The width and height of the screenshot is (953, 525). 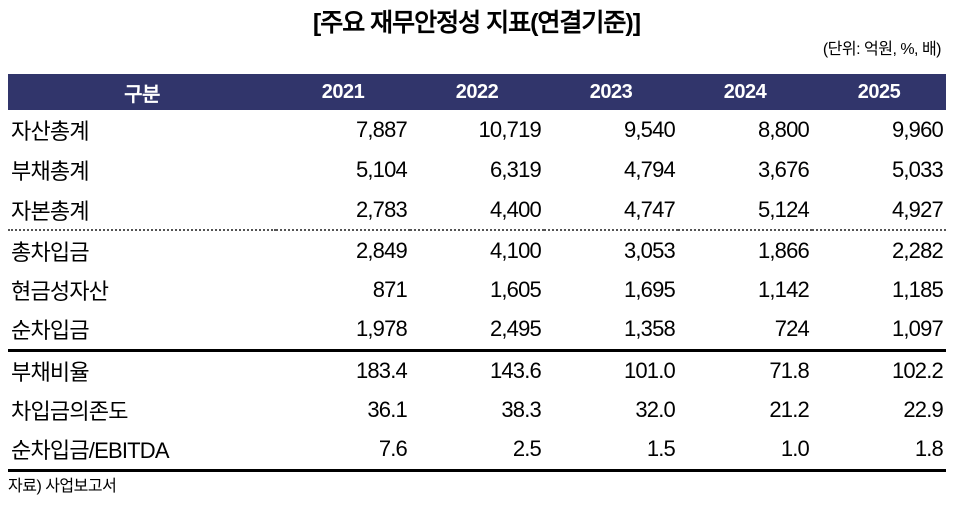 I want to click on value-cell: 1,142, so click(x=783, y=289).